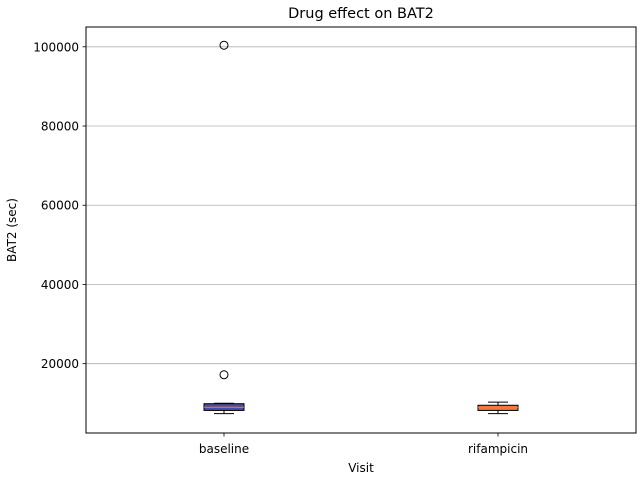 The width and height of the screenshot is (640, 480). Describe the element at coordinates (361, 468) in the screenshot. I see `x-axis-label: Visit` at that location.